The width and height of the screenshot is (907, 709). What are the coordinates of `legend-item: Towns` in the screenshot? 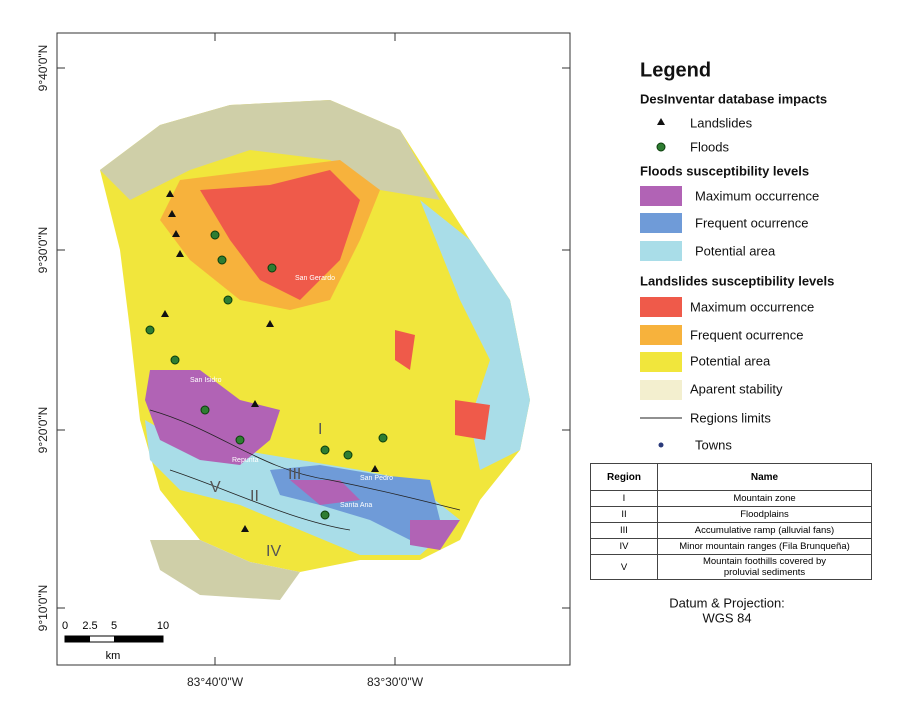 It's located at (713, 444).